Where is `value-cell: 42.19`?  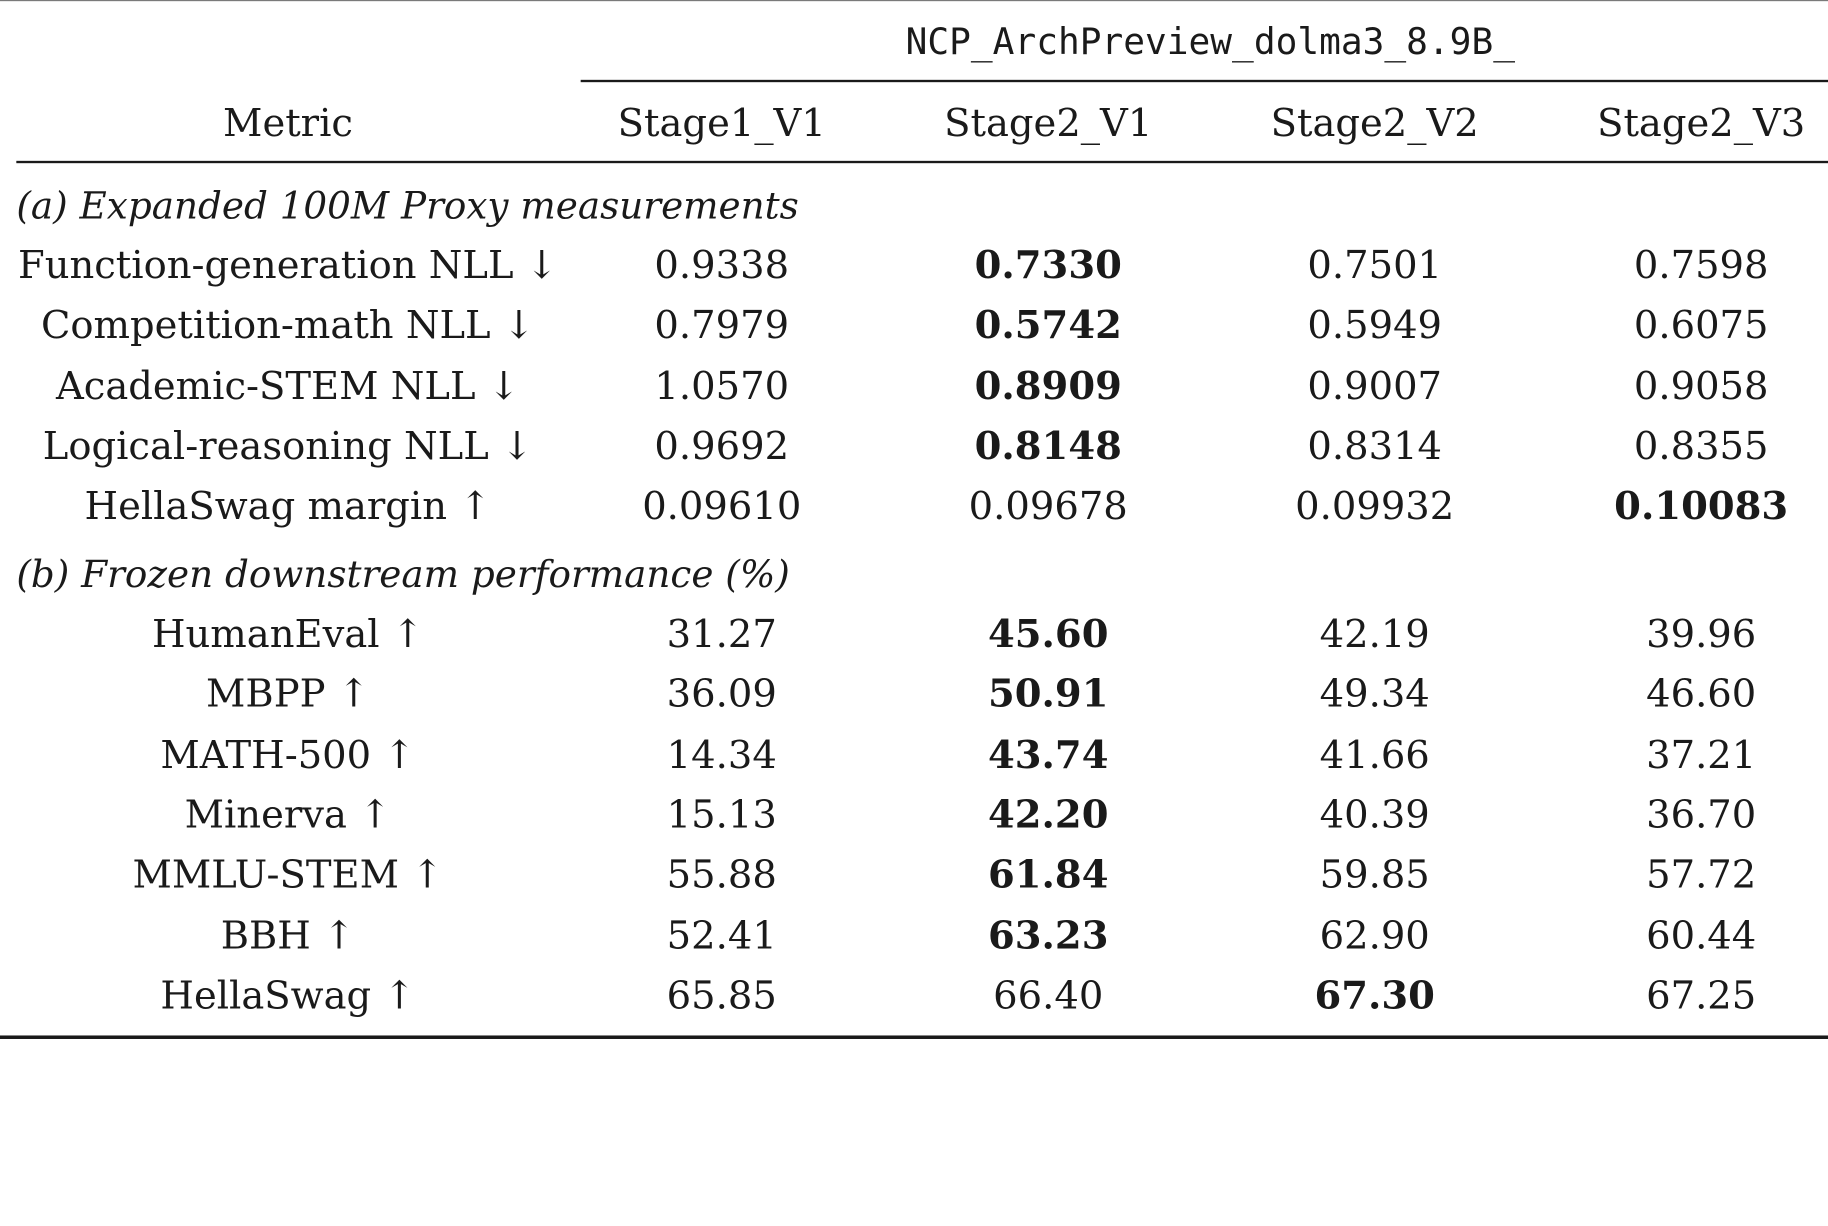
value-cell: 42.19 is located at coordinates (1374, 633).